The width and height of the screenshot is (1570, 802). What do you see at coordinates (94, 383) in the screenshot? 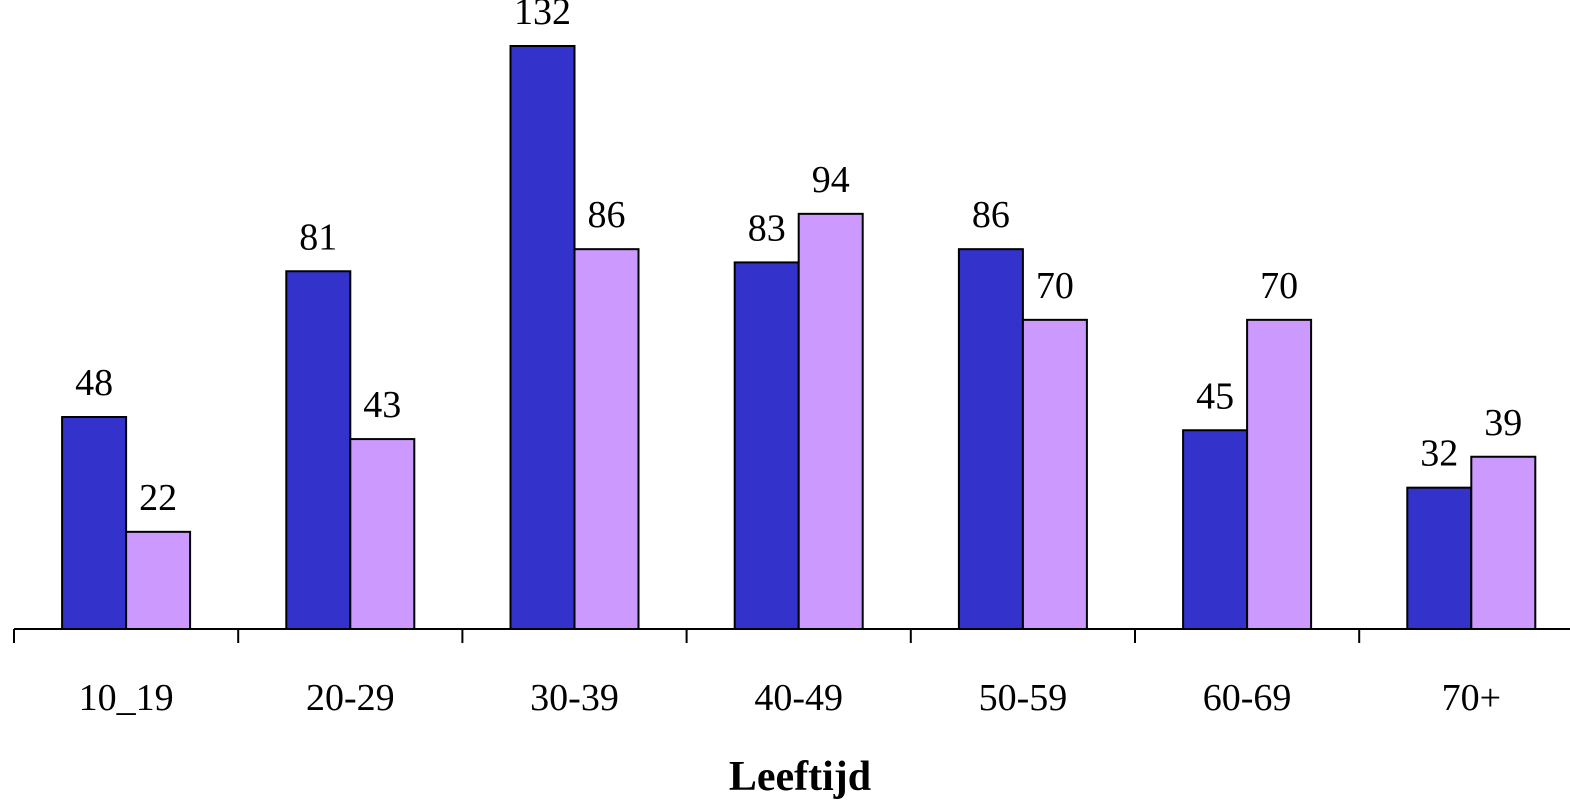
I see `data-label-10_19-series-1: 48` at bounding box center [94, 383].